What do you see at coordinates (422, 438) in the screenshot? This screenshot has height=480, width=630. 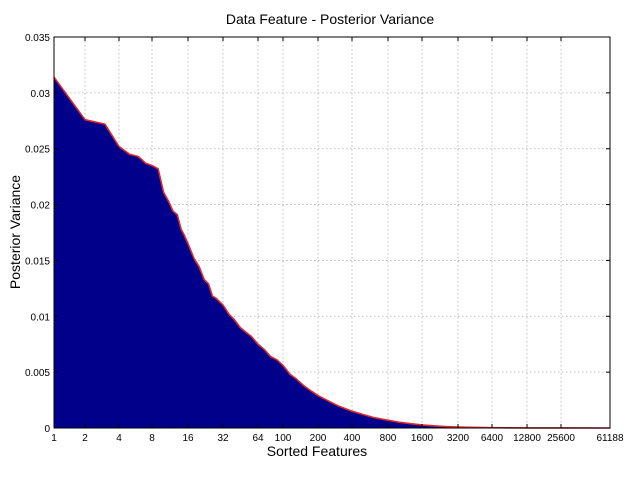 I see `x-tick-label: 1600` at bounding box center [422, 438].